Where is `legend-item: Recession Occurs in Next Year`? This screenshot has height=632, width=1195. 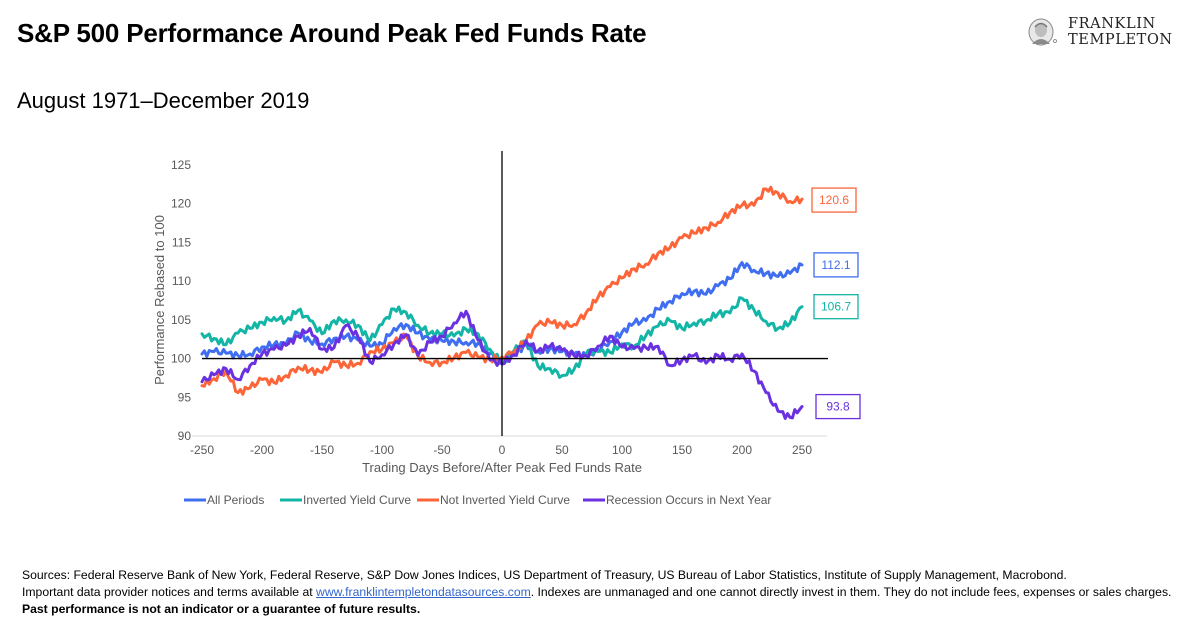
legend-item: Recession Occurs in Next Year is located at coordinates (677, 500).